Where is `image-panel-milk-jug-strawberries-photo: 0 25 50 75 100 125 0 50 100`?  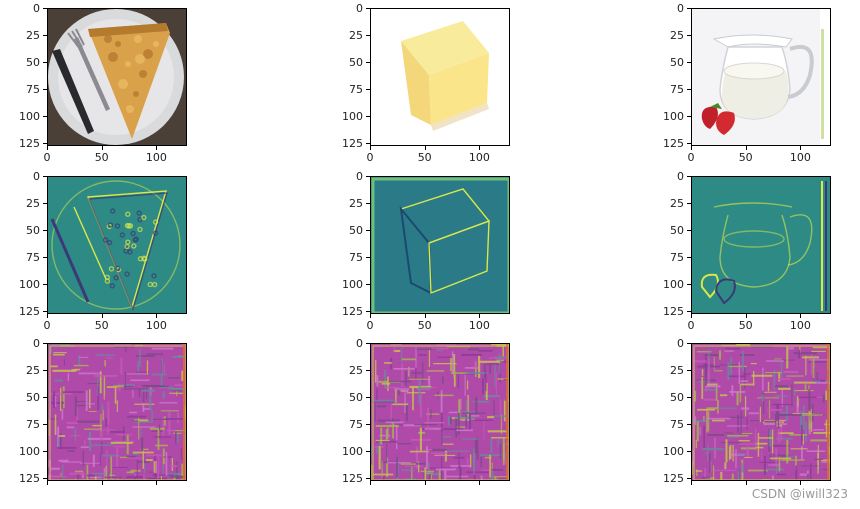 image-panel-milk-jug-strawberries-photo: 0 25 50 75 100 125 0 50 100 is located at coordinates (747, 83).